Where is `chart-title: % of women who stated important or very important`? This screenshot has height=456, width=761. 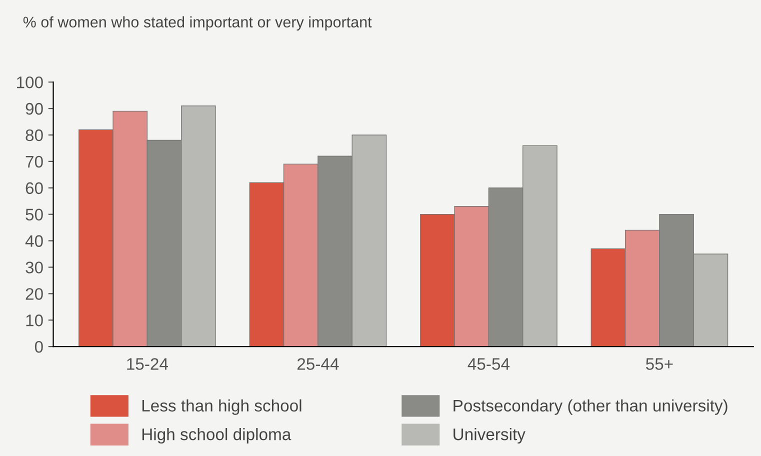 chart-title: % of women who stated important or very important is located at coordinates (197, 23).